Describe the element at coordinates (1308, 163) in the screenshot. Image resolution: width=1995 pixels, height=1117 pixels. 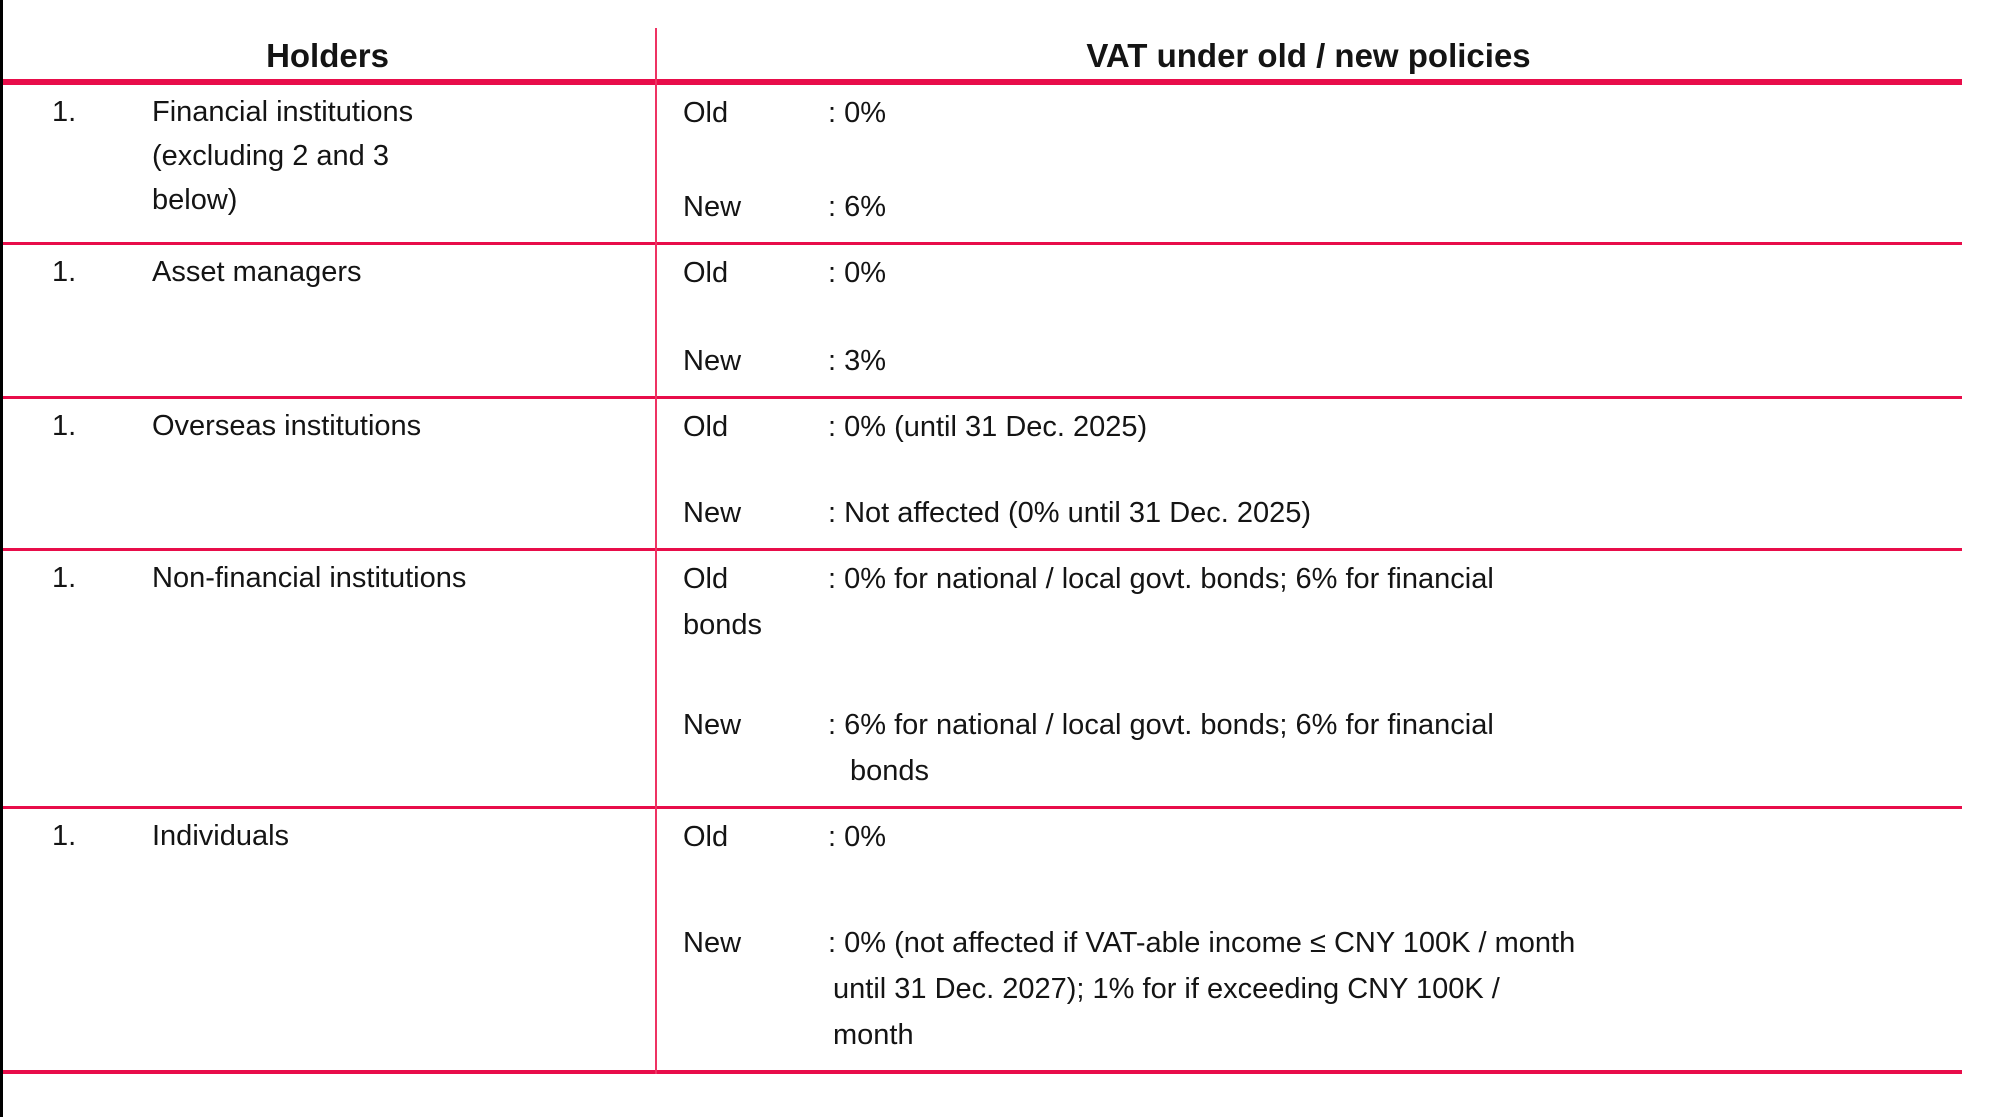
I see `vat-cell: Old : 0% New : 6%` at that location.